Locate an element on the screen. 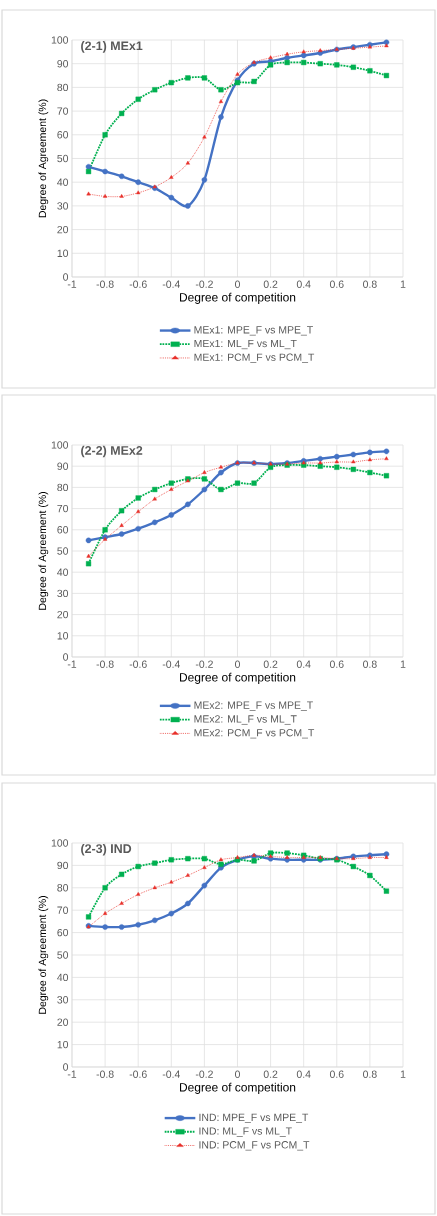  legend-label: IND: MPE_F vs MPE_T is located at coordinates (254, 1118).